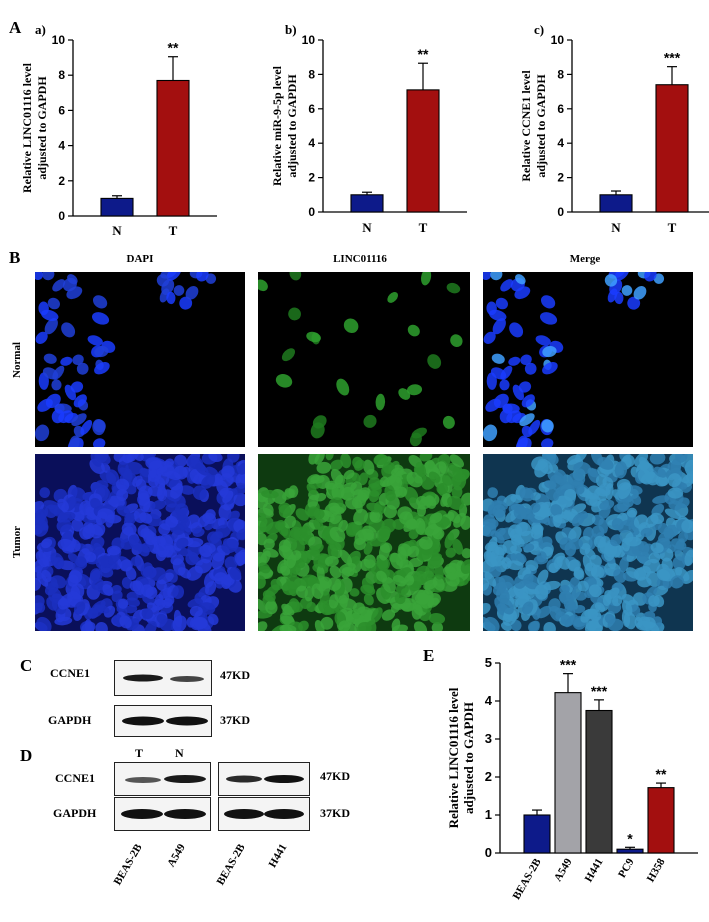  I want to click on chart-a-significance: **, so click(173, 48).